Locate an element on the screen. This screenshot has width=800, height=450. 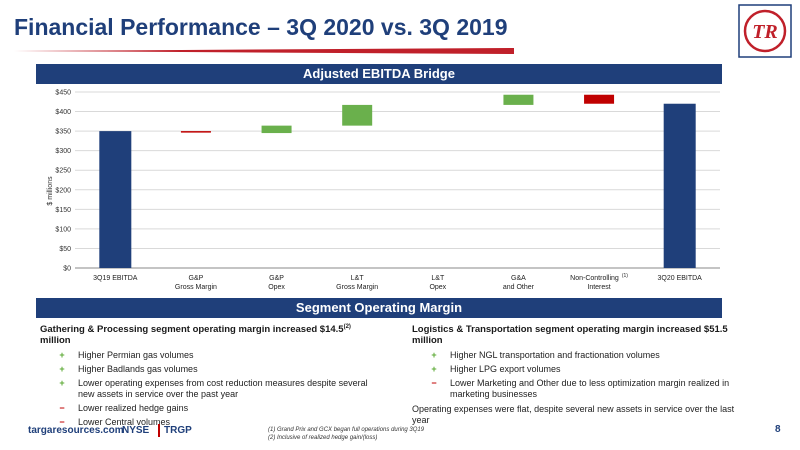
footer-ticker: TRGP is located at coordinates (178, 430).